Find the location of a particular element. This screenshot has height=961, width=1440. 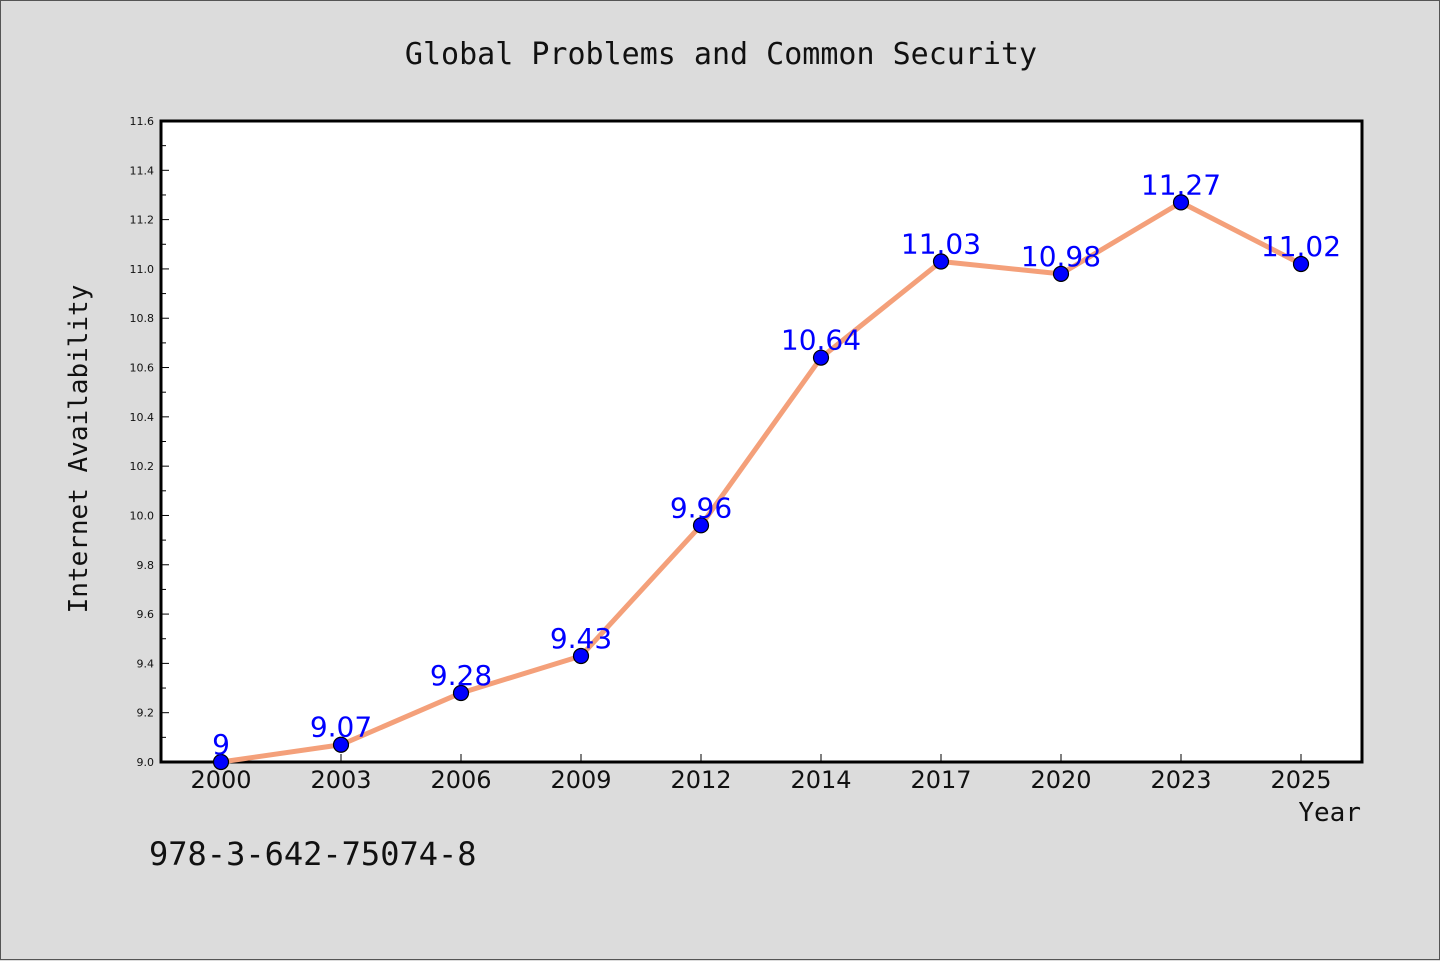

isbn-footer: 978-3-642-75074-8 is located at coordinates (313, 854).